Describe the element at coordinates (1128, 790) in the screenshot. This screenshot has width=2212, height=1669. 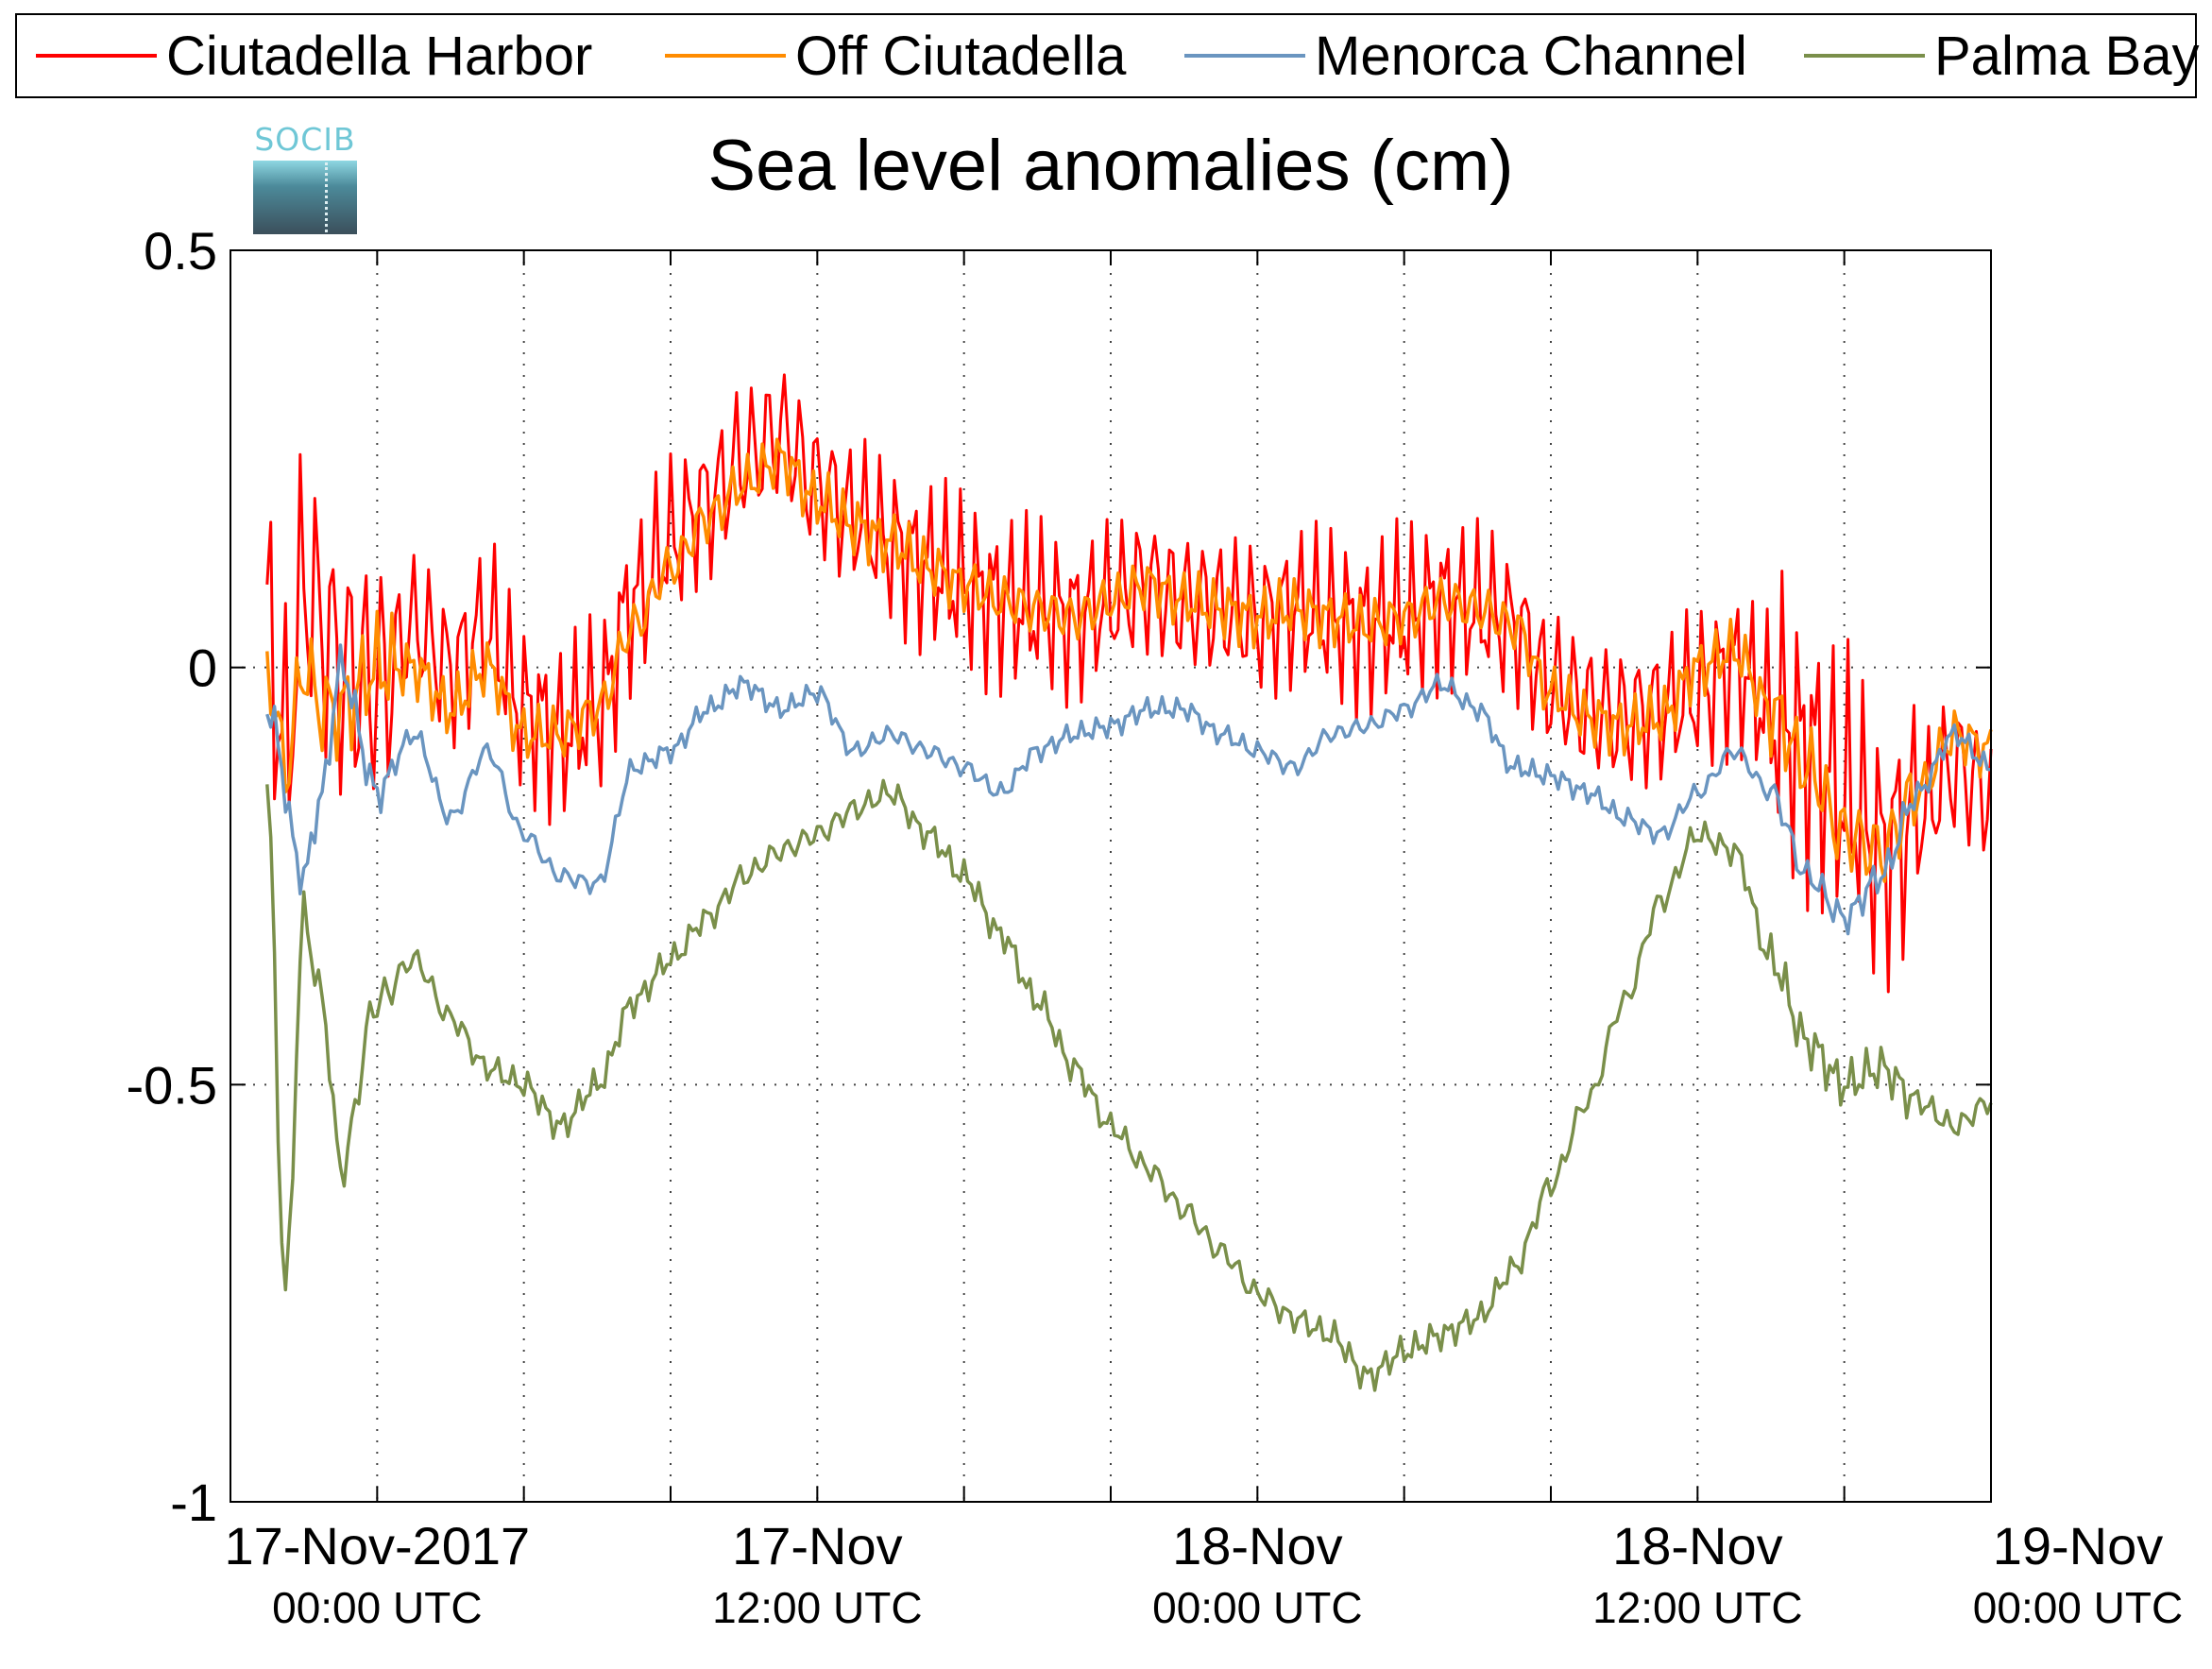
I see `series-line-menorca-channel` at that location.